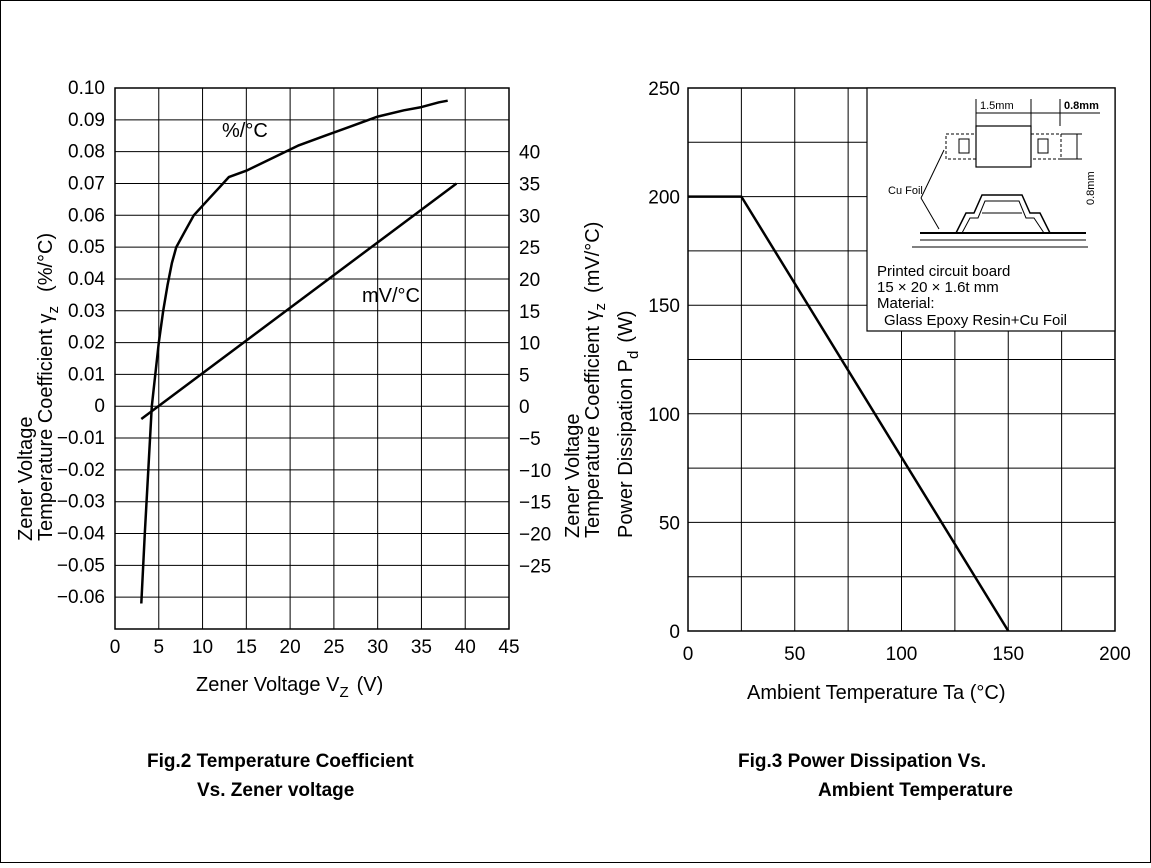  What do you see at coordinates (86, 247) in the screenshot?
I see `fig2-y-left-tick-label: 0.05` at bounding box center [86, 247].